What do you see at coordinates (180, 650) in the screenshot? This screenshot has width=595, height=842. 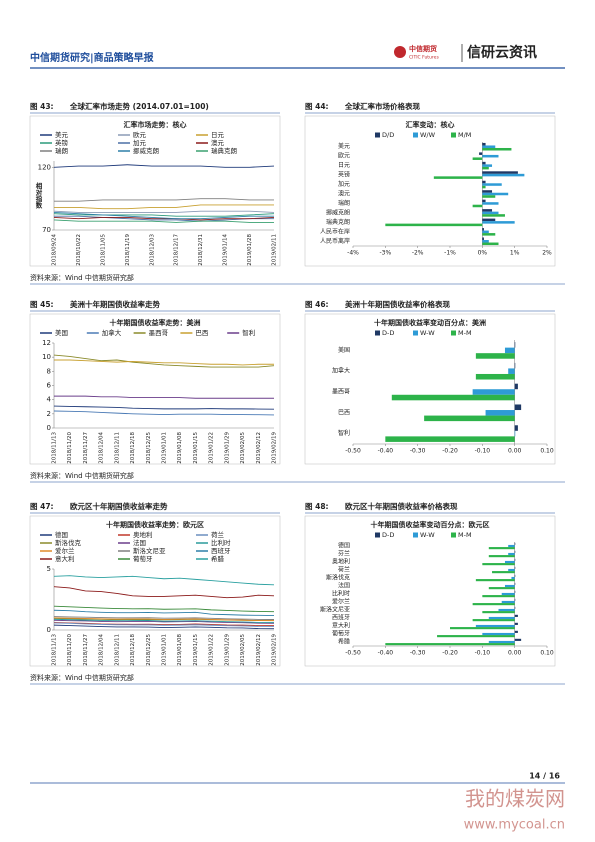 I see `x-tick-label: 2019/01/08` at bounding box center [180, 650].